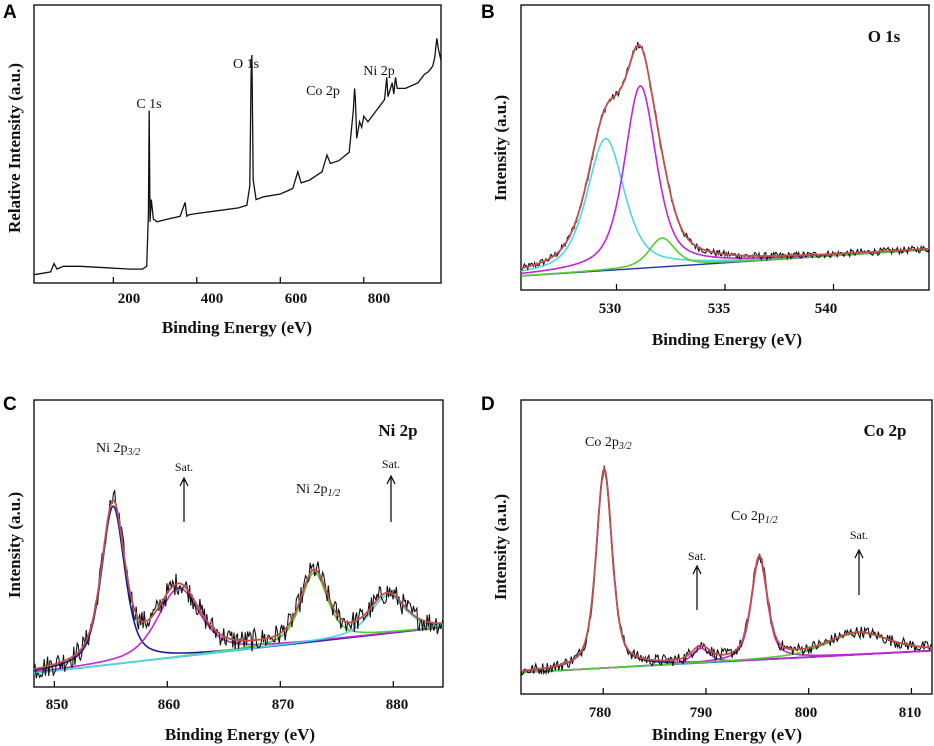  What do you see at coordinates (610, 309) in the screenshot?
I see `panel-b-tick-530: 530` at bounding box center [610, 309].